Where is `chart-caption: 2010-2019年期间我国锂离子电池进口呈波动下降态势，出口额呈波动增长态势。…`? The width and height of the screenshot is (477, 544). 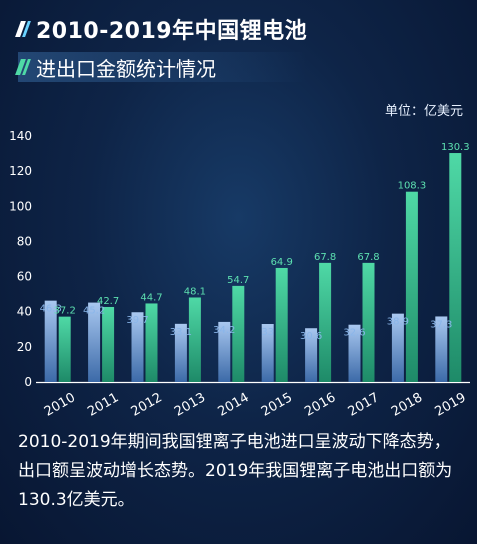 chart-caption: 2010-2019年期间我国锂离子电池进口呈波动下降态势，出口额呈波动增长态势。… is located at coordinates (235, 471).